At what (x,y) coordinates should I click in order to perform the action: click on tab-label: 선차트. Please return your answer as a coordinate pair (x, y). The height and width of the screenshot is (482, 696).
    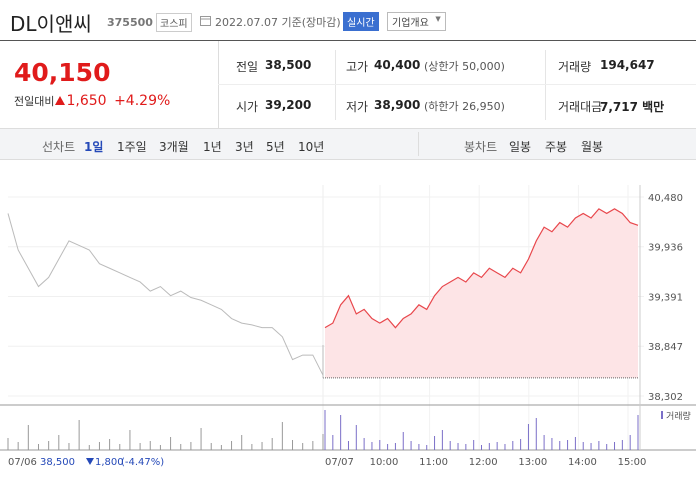
    Looking at the image, I should click on (59, 147).